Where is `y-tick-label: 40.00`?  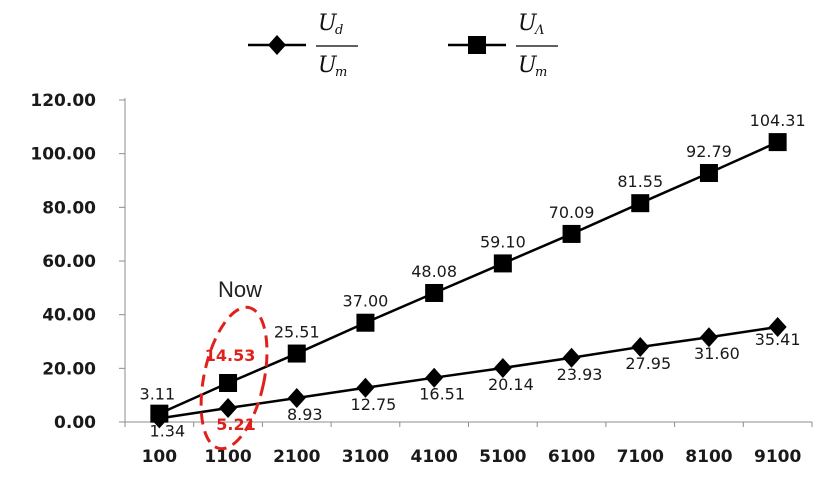
y-tick-label: 40.00 is located at coordinates (69, 316).